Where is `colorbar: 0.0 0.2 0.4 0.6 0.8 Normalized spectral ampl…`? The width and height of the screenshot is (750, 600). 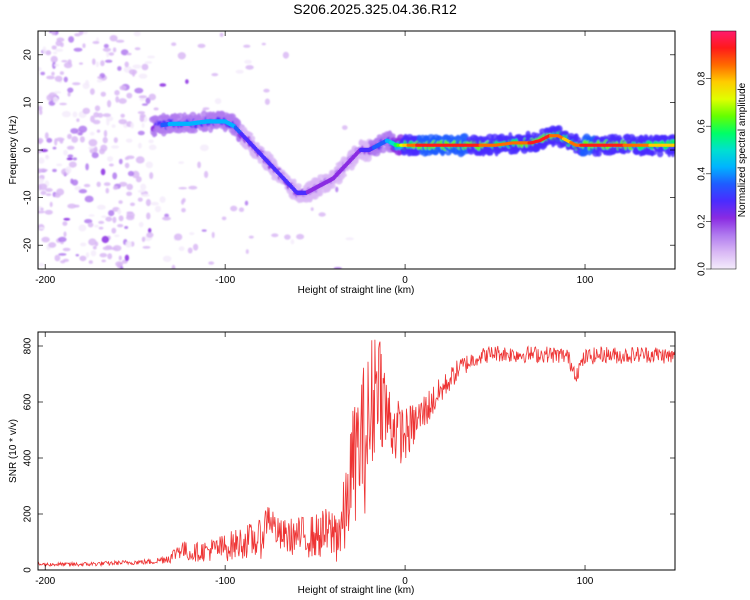 colorbar: 0.0 0.2 0.4 0.6 0.8 Normalized spectral ampl… is located at coordinates (722, 153).